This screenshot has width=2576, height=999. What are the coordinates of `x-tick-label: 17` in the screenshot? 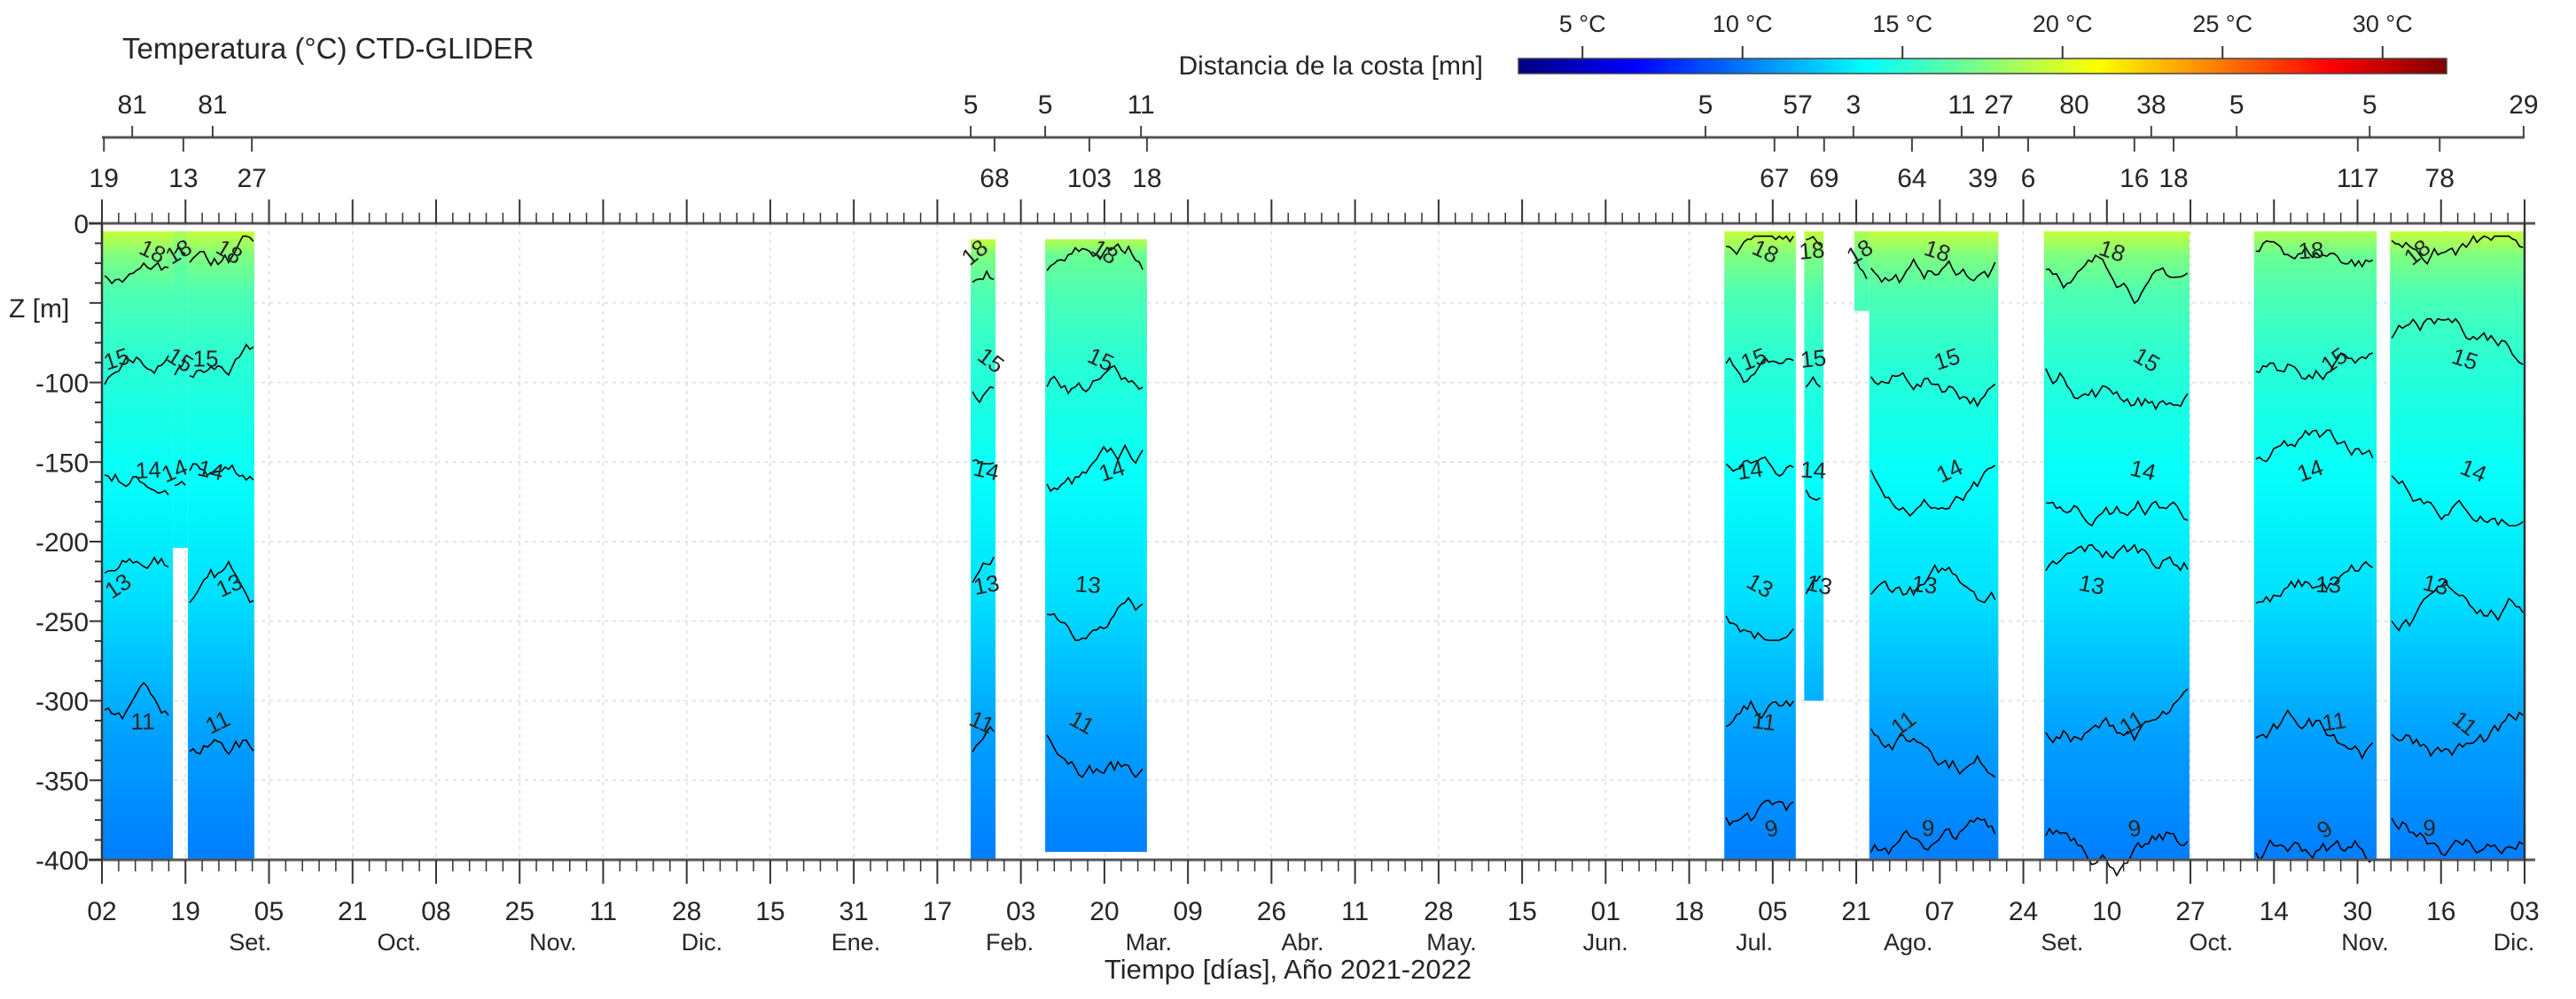 It's located at (937, 911).